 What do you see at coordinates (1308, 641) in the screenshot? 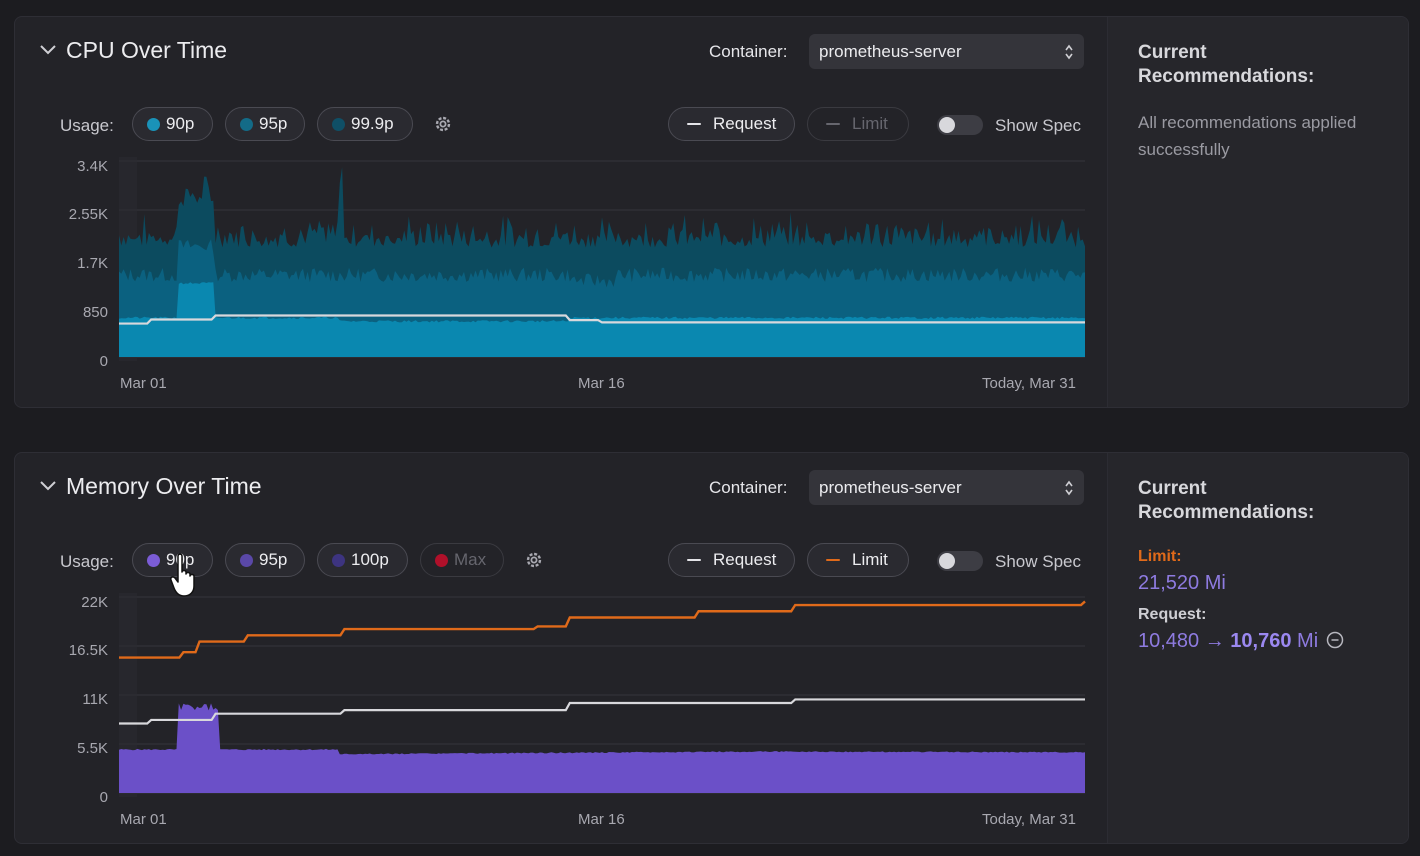
I see `request-unit: Mi` at bounding box center [1308, 641].